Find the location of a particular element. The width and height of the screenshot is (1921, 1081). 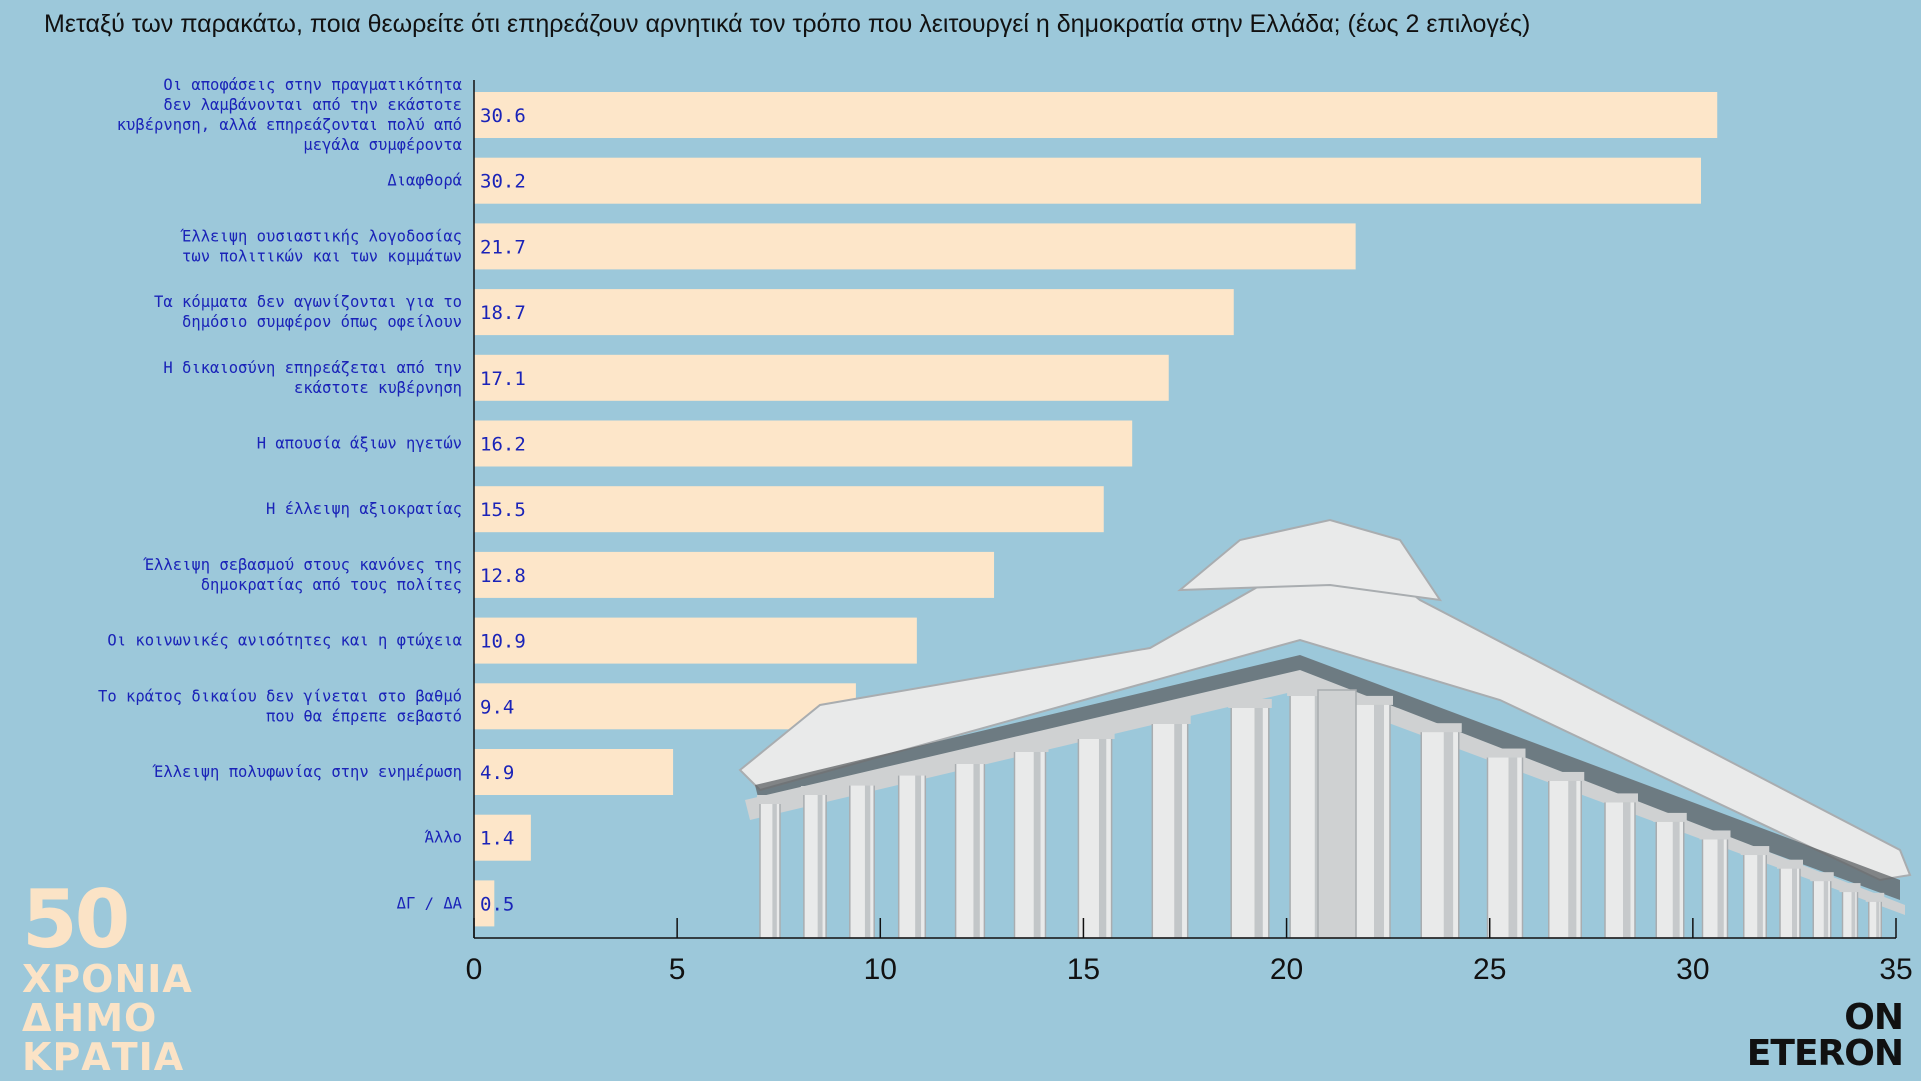

value-label-6: 15.5 is located at coordinates (503, 510).